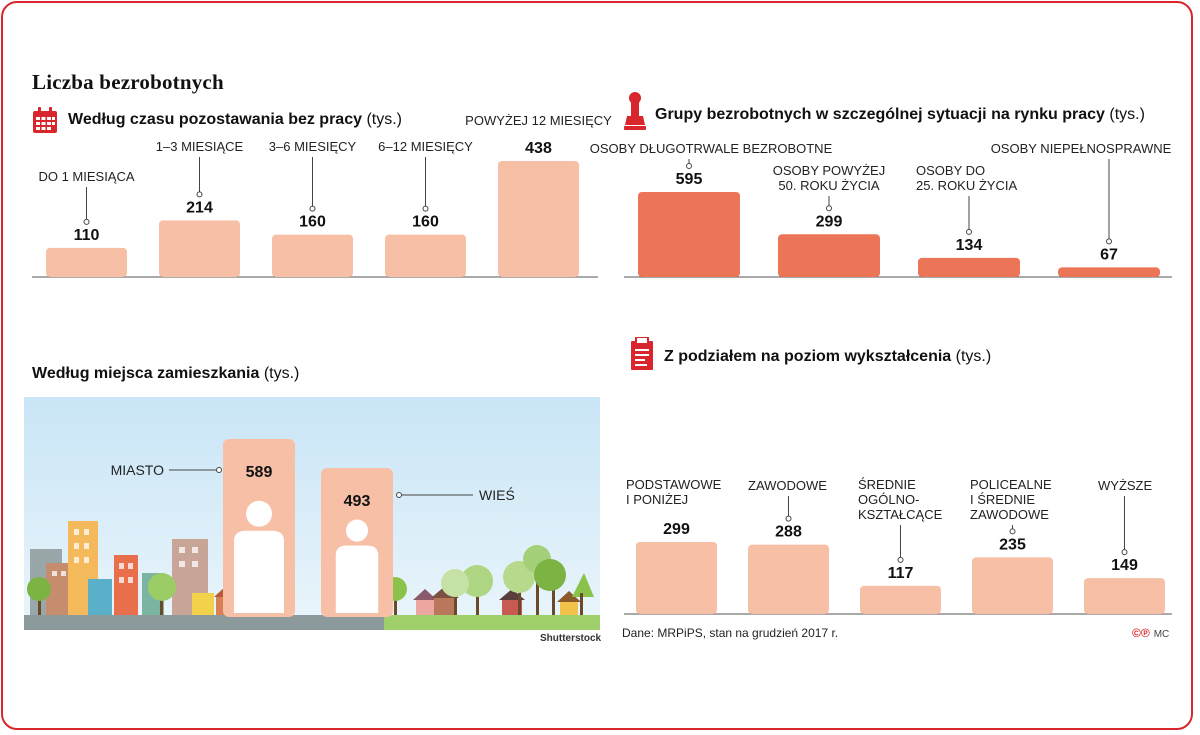 This screenshot has width=1200, height=735. Describe the element at coordinates (1124, 565) in the screenshot. I see `edu-value-label: 149` at that location.